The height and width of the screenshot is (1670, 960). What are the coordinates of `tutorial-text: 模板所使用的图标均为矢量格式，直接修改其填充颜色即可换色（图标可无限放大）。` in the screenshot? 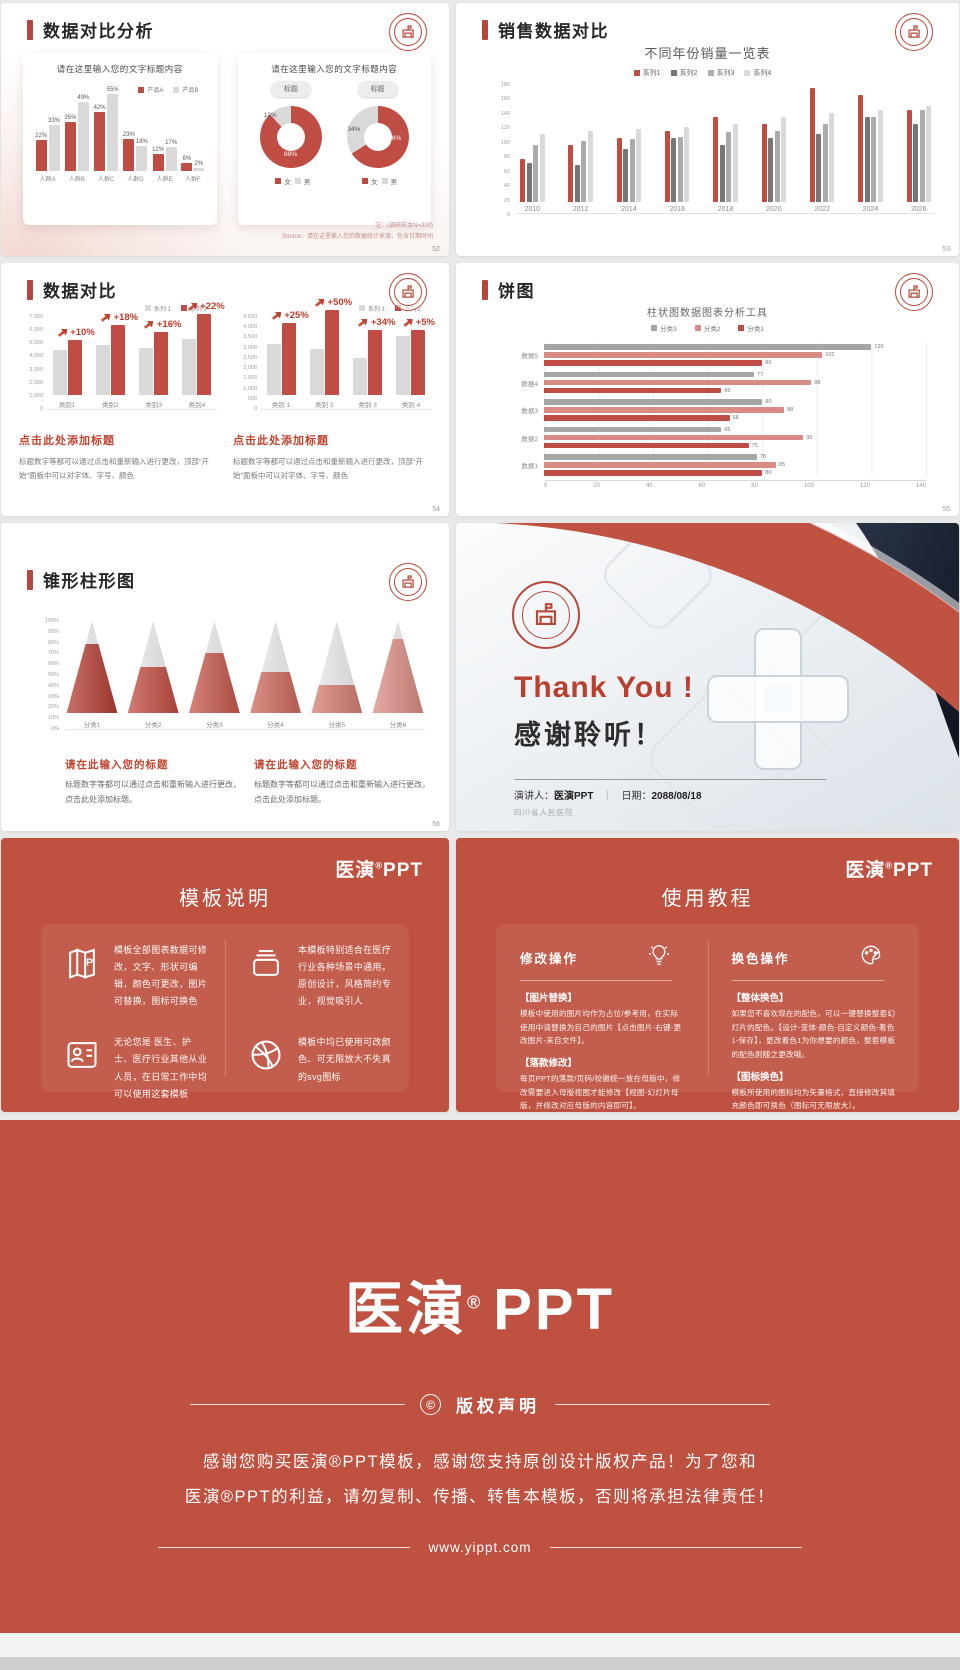 It's located at (813, 1099).